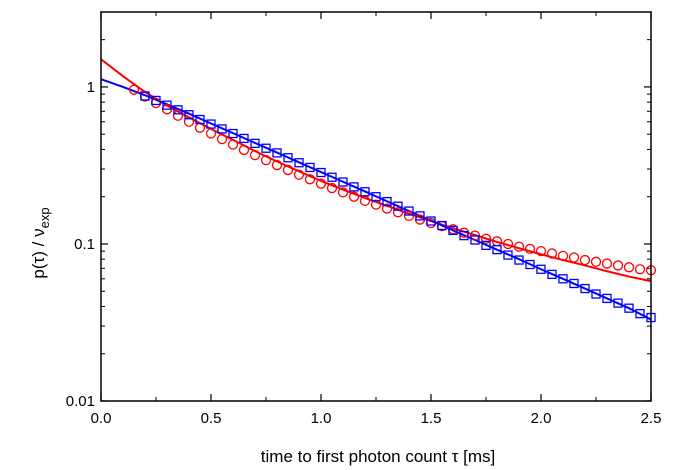 This screenshot has height=470, width=681. I want to click on y-axis-title: p(τ) / νexp, so click(40, 242).